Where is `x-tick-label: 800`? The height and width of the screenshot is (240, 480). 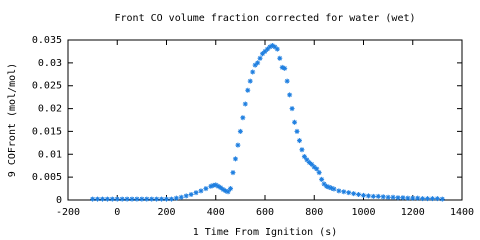
x-tick-label: 800 is located at coordinates (314, 212).